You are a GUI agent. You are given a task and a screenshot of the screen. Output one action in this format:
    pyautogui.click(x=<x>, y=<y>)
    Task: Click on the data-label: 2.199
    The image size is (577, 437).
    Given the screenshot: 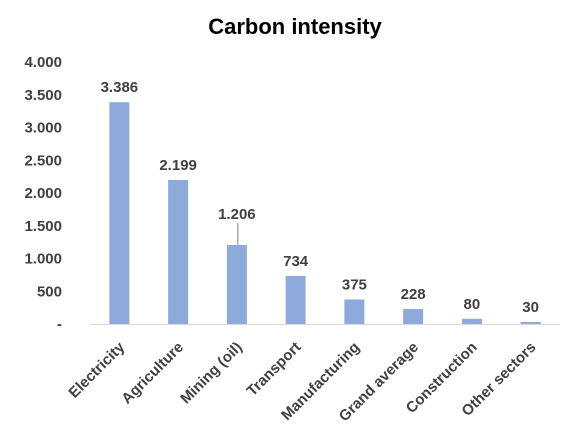 What is the action you would take?
    pyautogui.click(x=178, y=165)
    